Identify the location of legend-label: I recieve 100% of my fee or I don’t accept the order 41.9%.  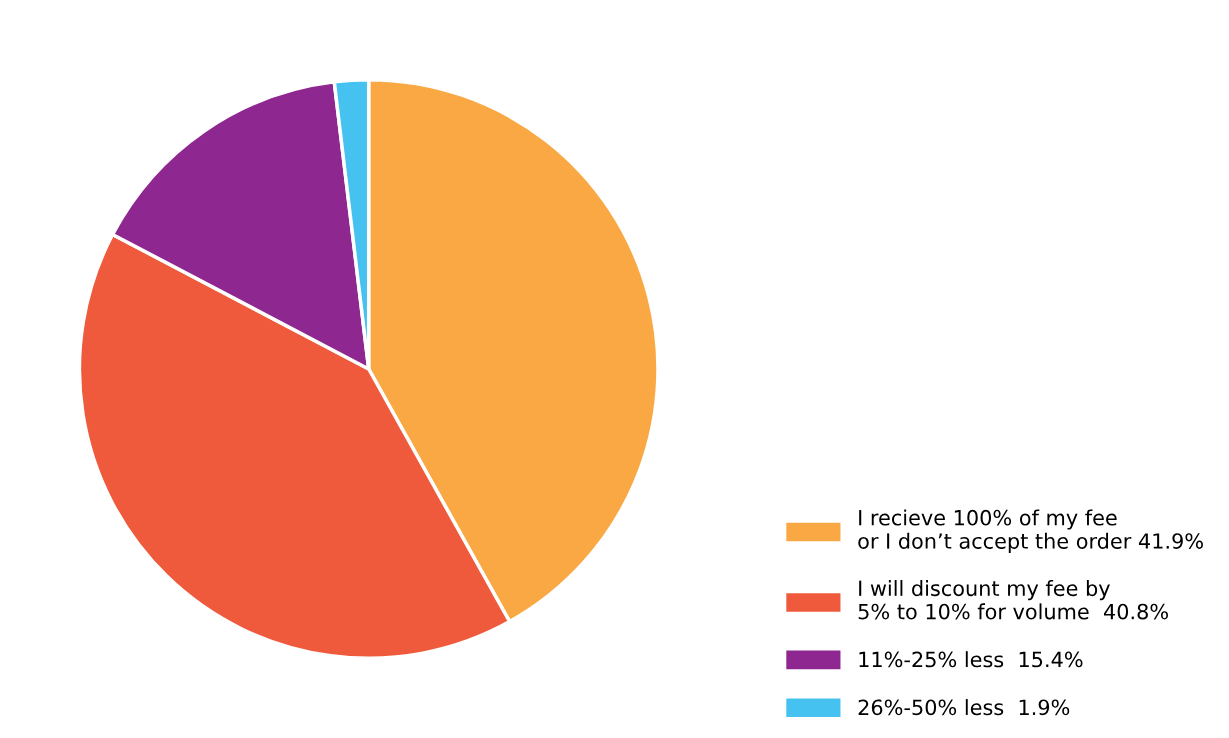
(1030, 531).